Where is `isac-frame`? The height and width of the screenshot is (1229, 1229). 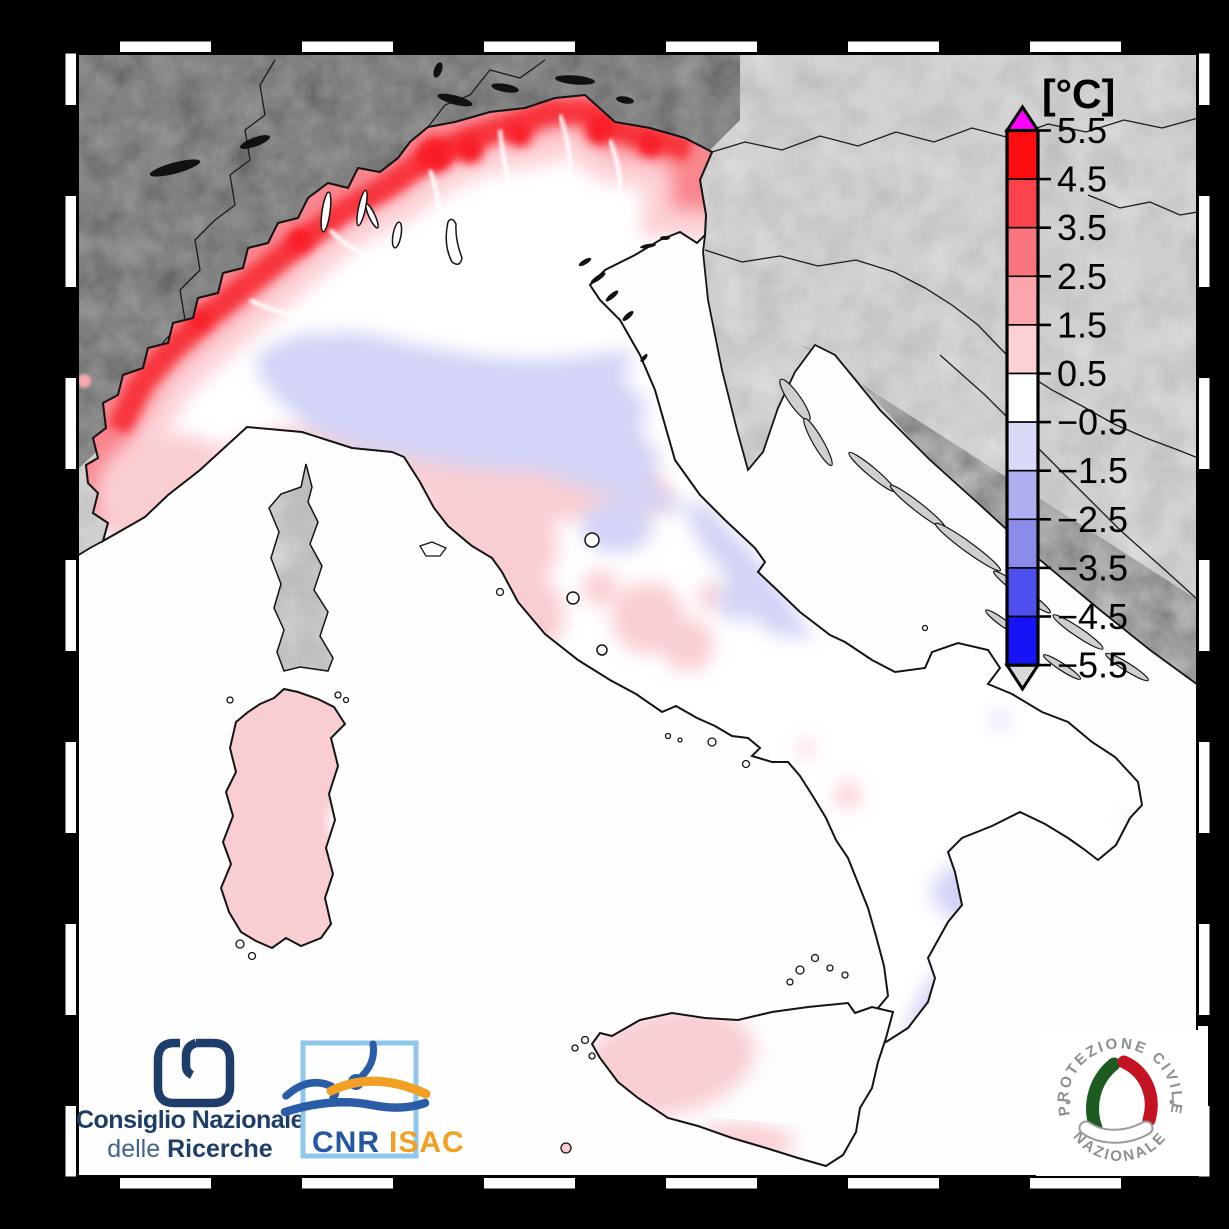 isac-frame is located at coordinates (359, 1099).